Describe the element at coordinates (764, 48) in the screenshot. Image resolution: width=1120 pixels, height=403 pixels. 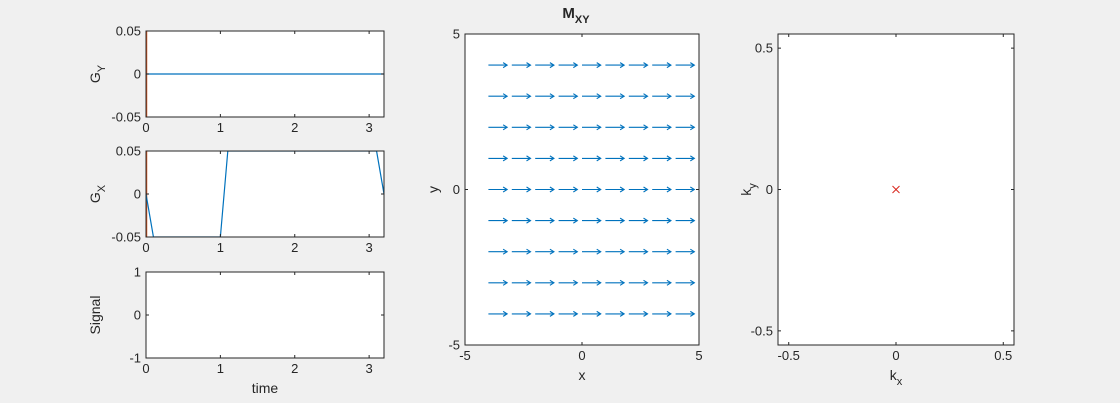
I see `kspace-ytick-label: 0.5` at that location.